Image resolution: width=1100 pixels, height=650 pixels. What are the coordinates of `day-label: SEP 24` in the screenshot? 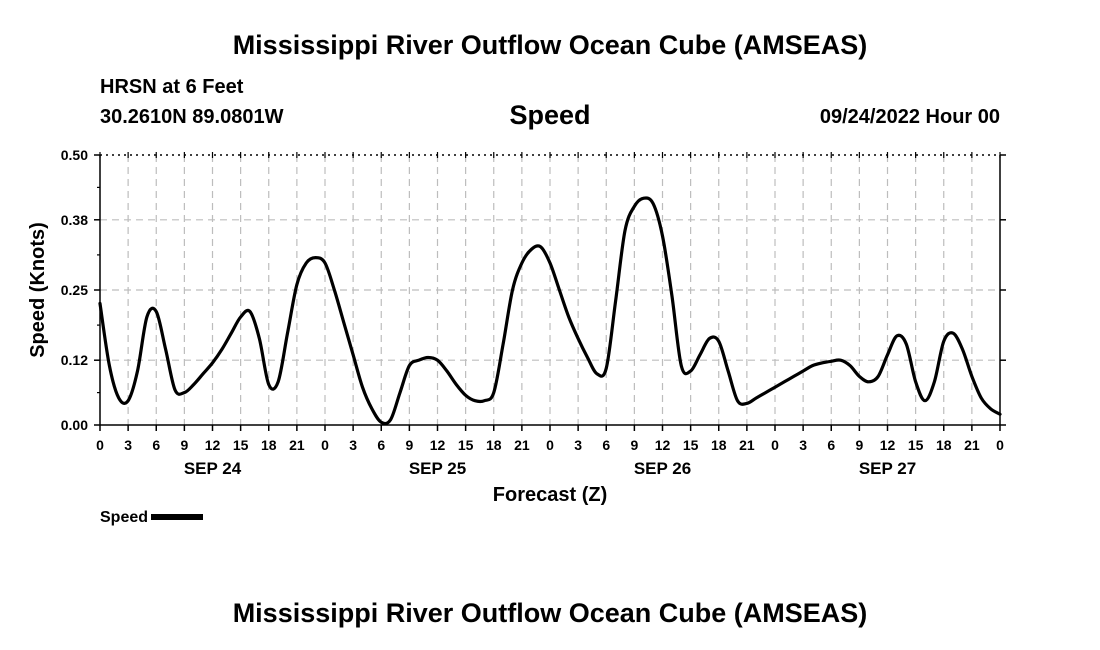 It's located at (213, 468).